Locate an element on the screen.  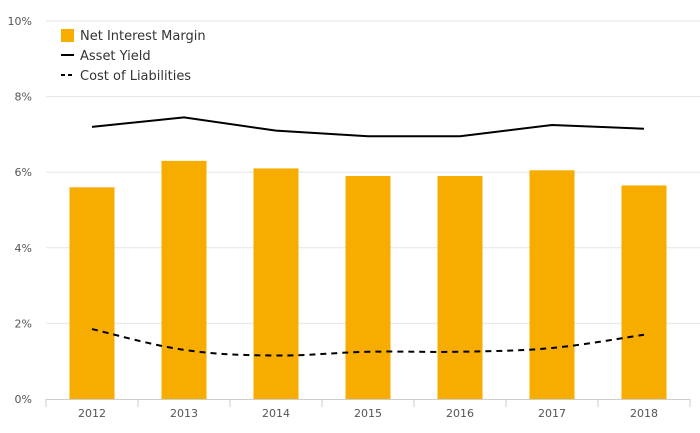
x-axis: 2012 2013 2014 2015 2016 2017 2018 is located at coordinates (368, 409).